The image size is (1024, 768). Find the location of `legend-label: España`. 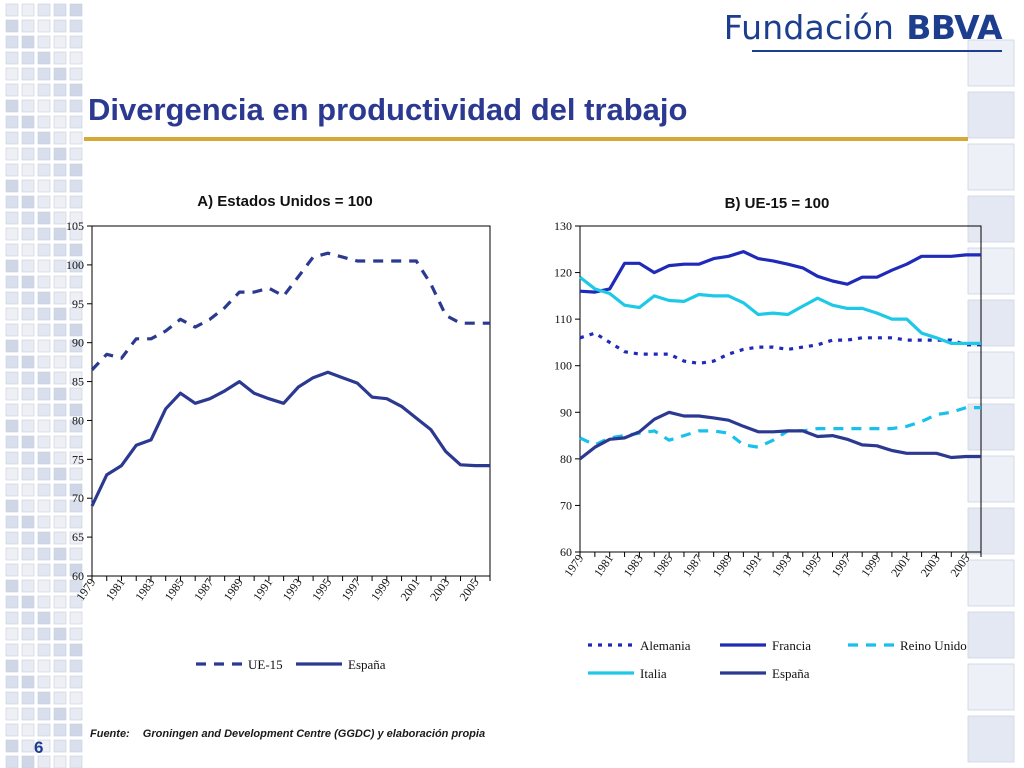

legend-label: España is located at coordinates (791, 673).